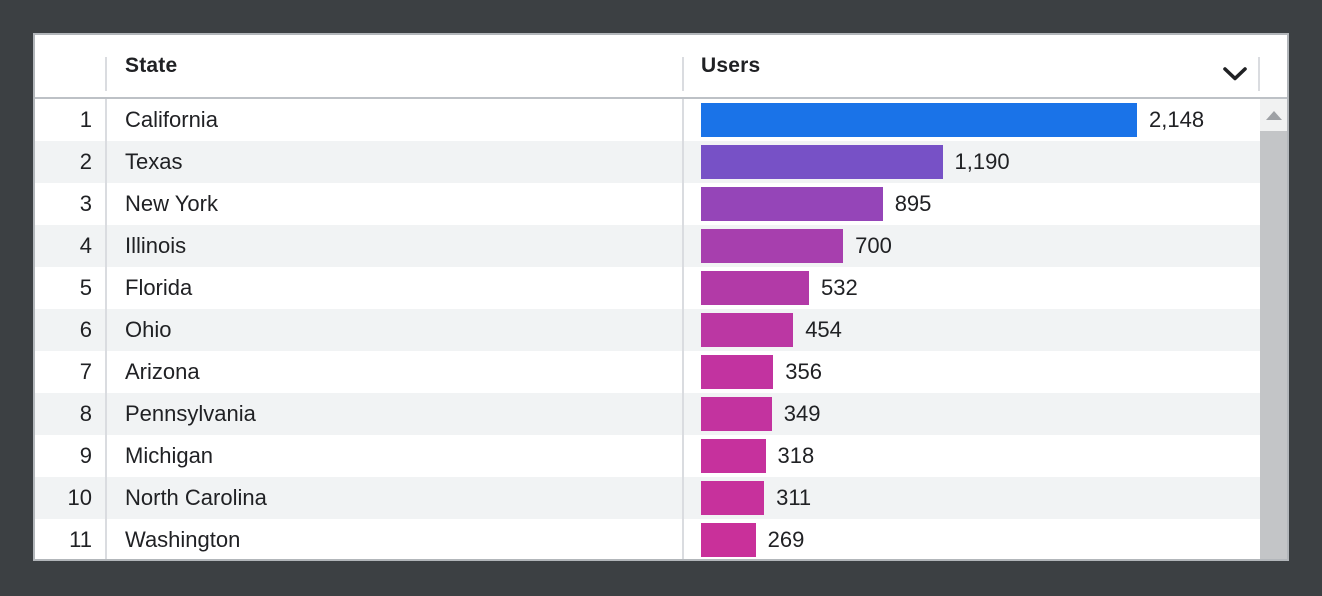  What do you see at coordinates (151, 65) in the screenshot?
I see `column-header-state: State` at bounding box center [151, 65].